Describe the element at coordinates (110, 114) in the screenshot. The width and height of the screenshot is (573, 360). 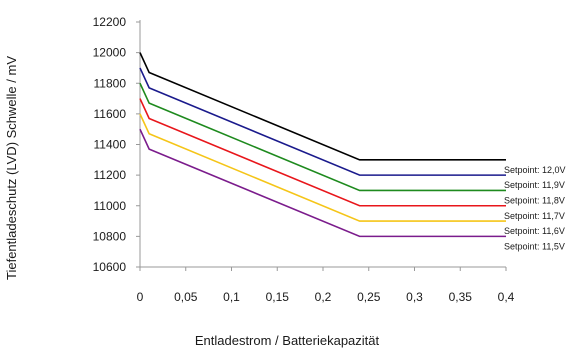
I see `y-tick-label: 11600` at that location.